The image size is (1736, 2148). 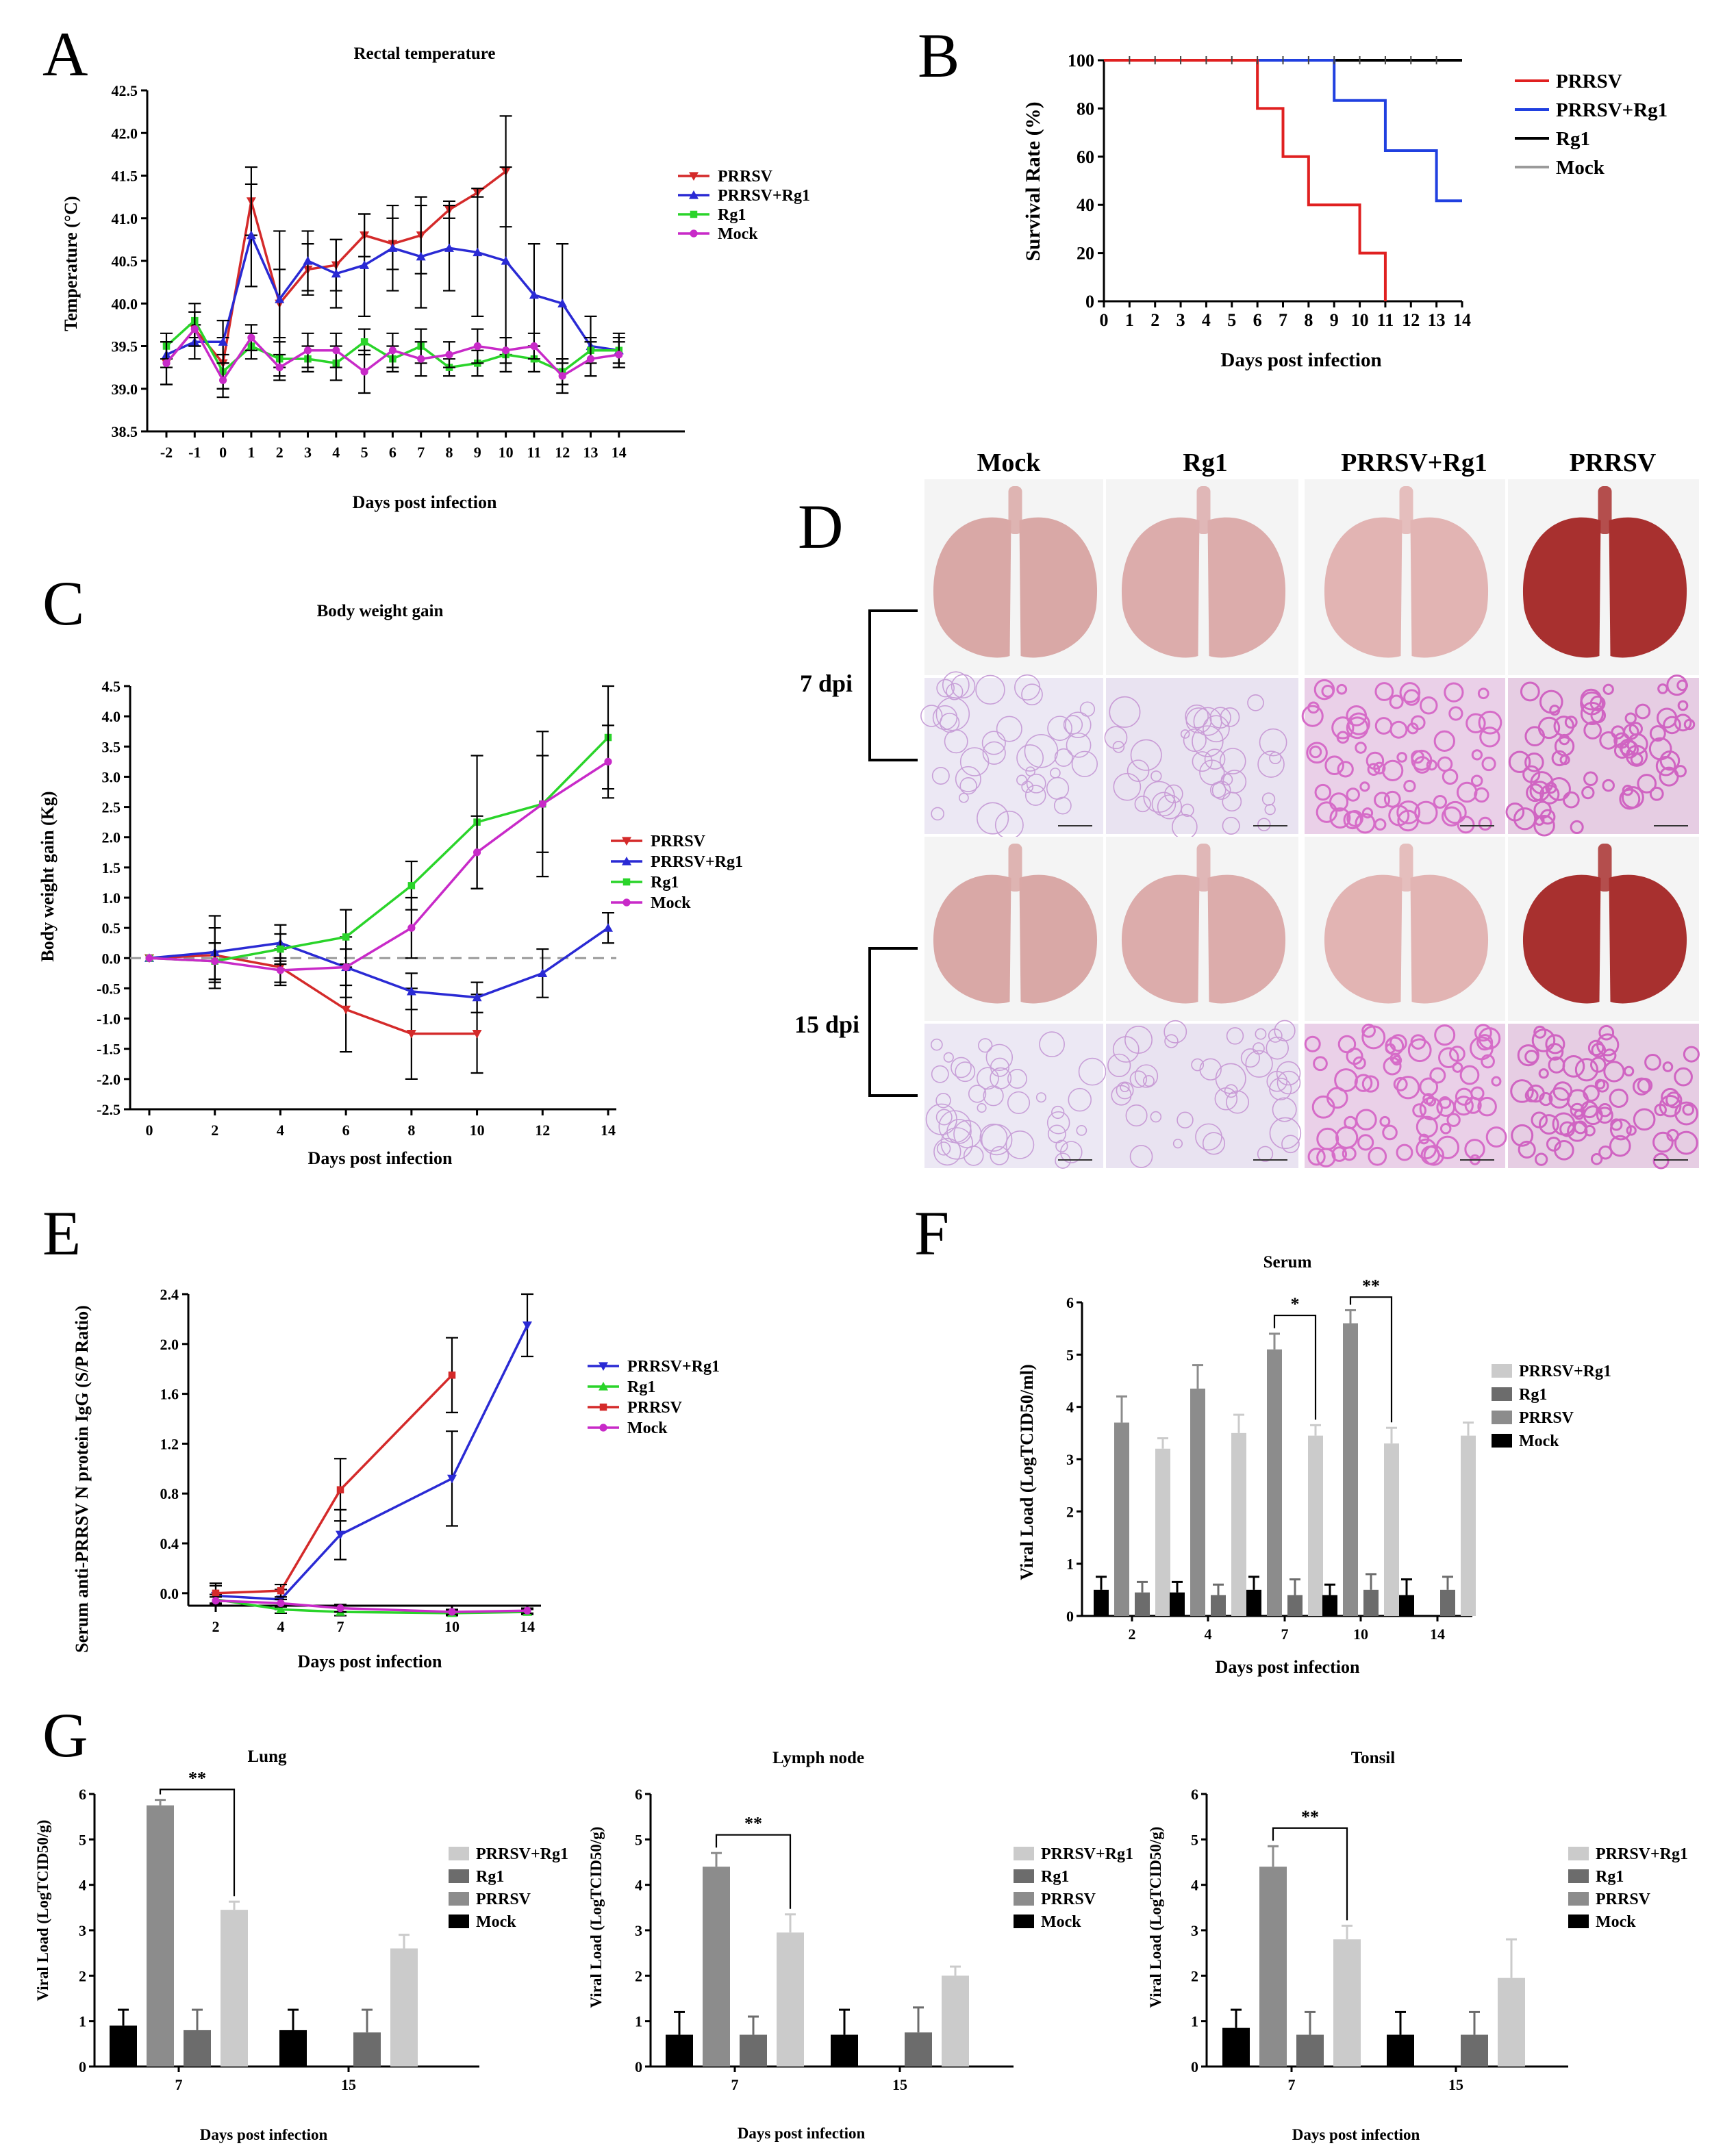 I want to click on line-prrsv-rg1, so click(x=372, y=1462).